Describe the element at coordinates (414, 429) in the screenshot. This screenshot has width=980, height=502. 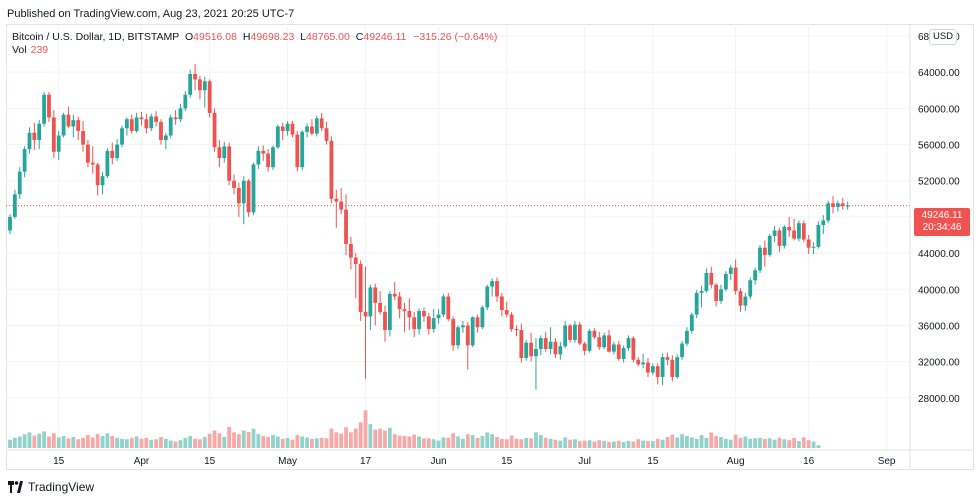
I see `volume-bars` at that location.